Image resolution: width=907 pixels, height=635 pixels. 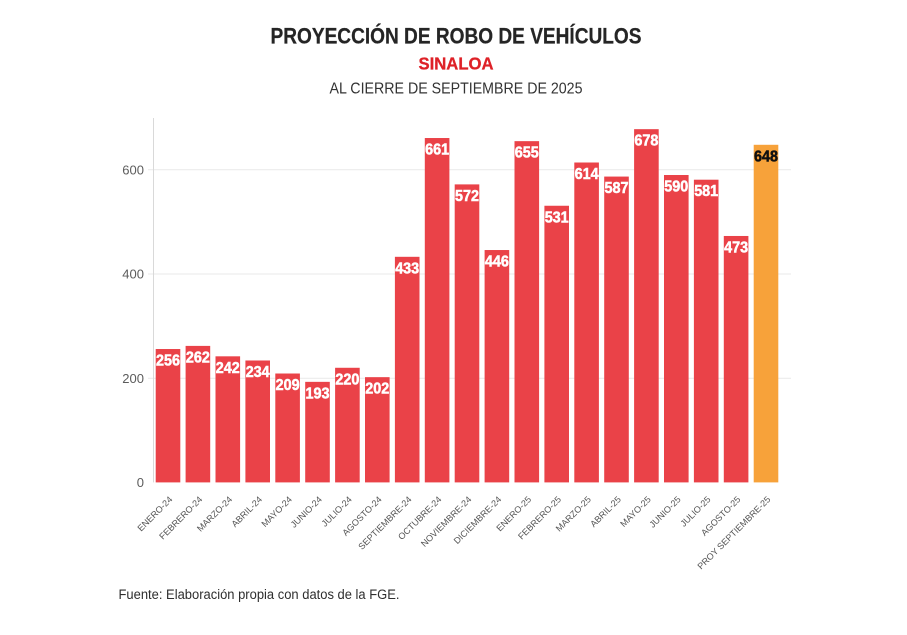 I want to click on svg-text: 678, so click(x=646, y=141).